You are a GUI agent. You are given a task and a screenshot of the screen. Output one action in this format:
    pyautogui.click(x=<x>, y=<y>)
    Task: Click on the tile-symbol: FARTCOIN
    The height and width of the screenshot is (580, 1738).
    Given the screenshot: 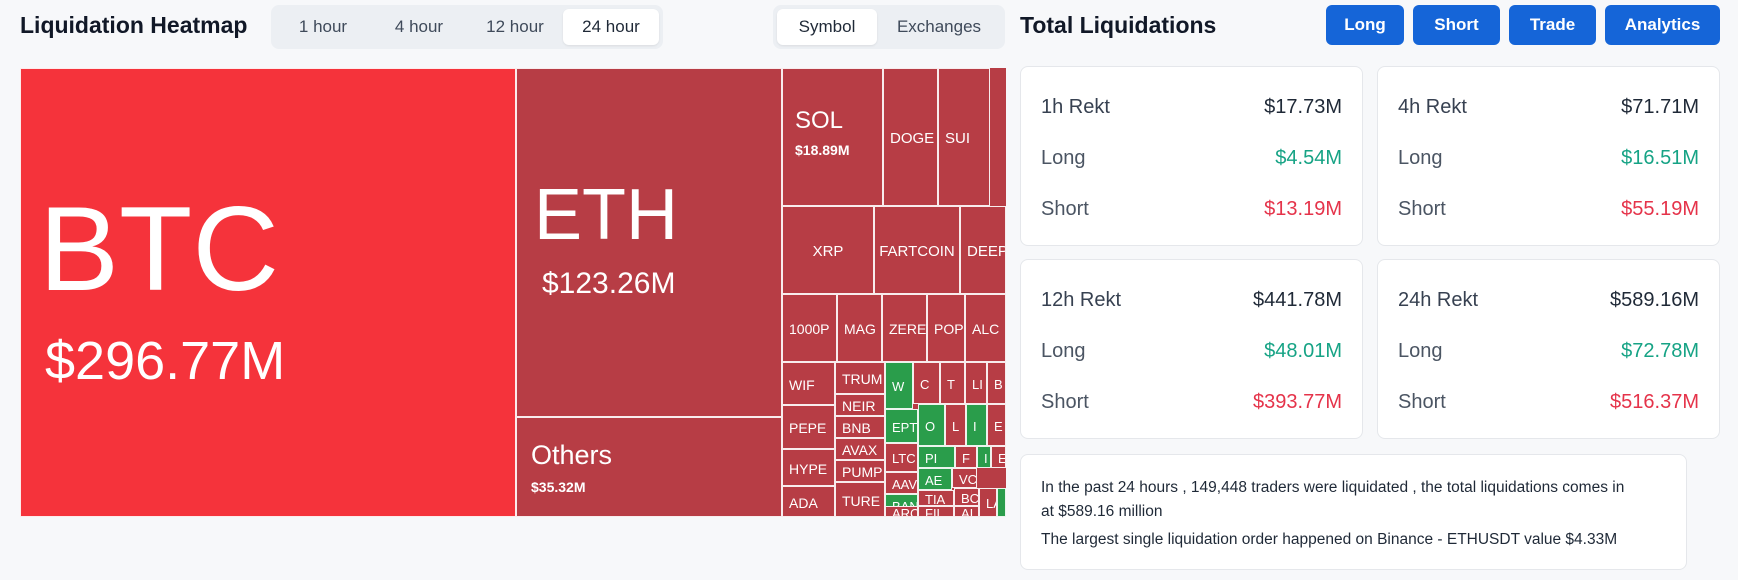 What is the action you would take?
    pyautogui.click(x=917, y=251)
    